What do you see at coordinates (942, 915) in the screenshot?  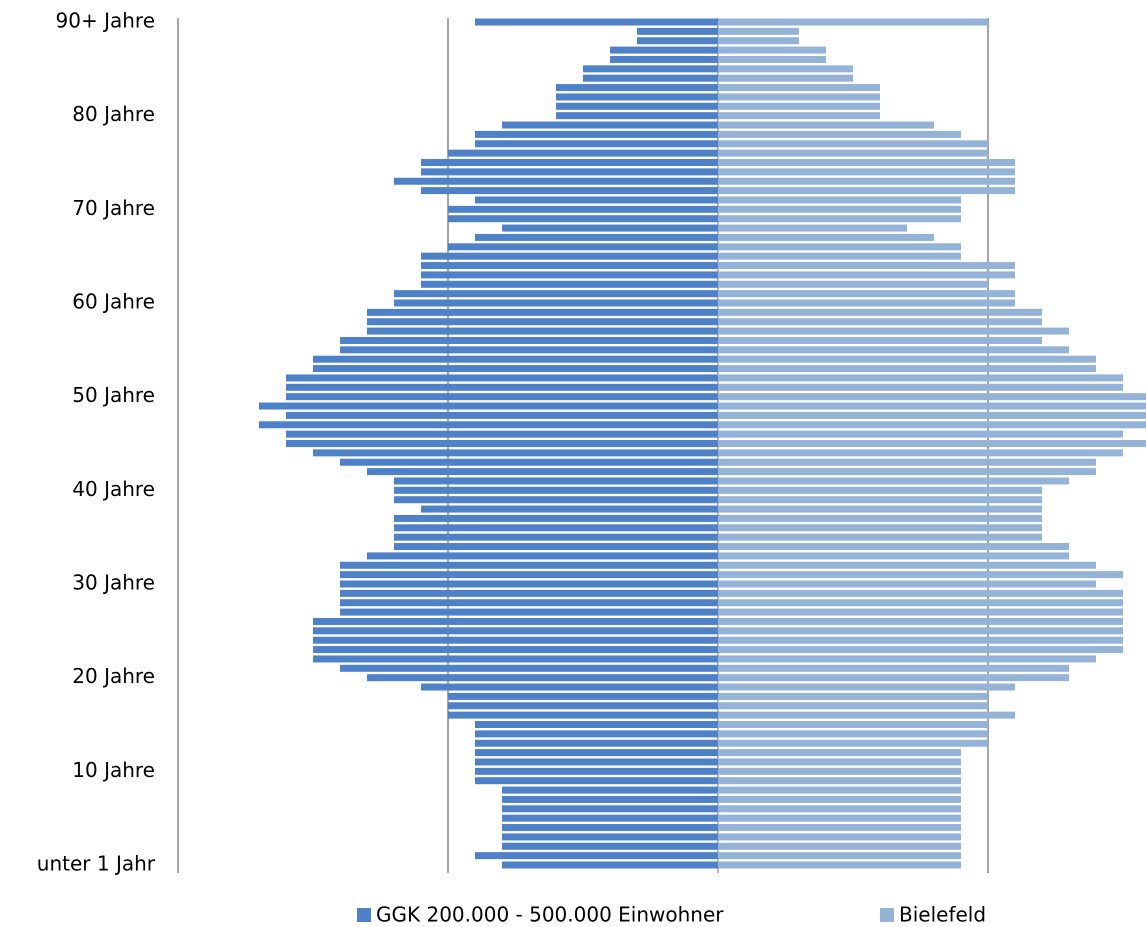 I see `legend-label: Bielefeld` at bounding box center [942, 915].